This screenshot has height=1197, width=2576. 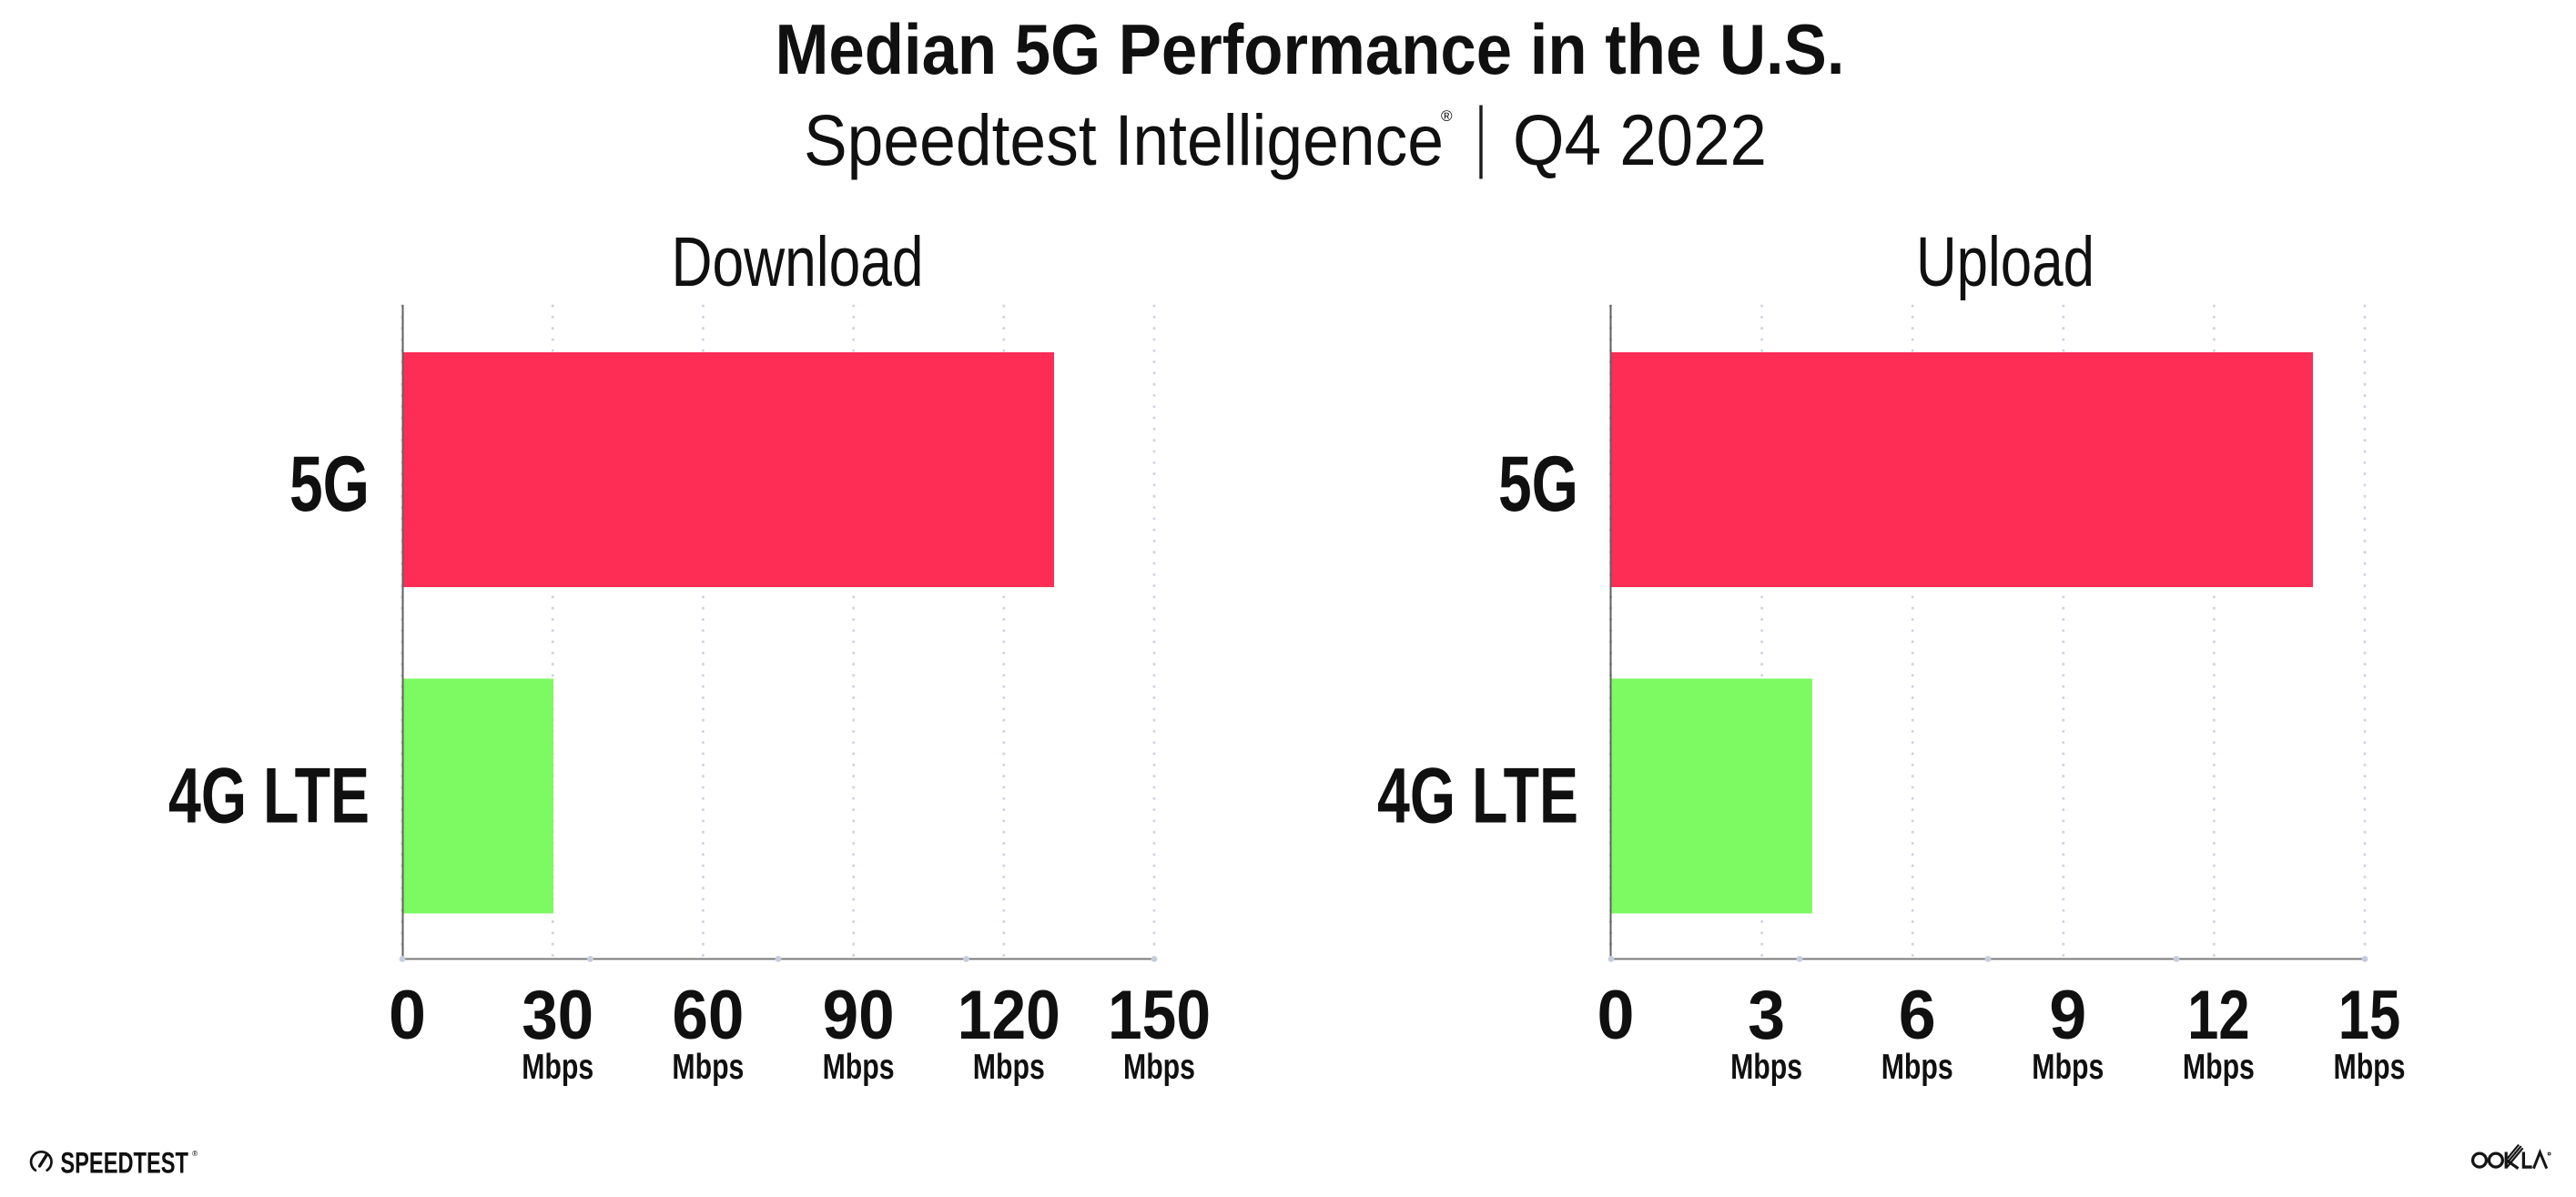 What do you see at coordinates (2218, 1015) in the screenshot?
I see `svg-text: 12` at bounding box center [2218, 1015].